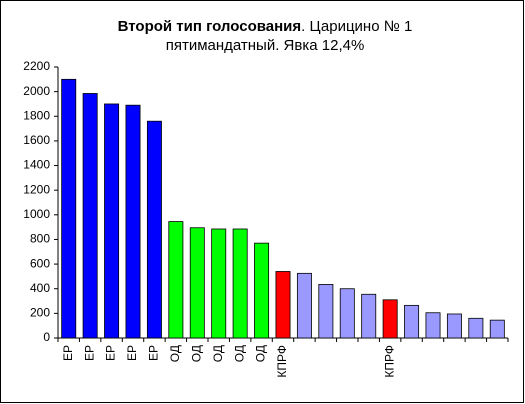  Describe the element at coordinates (36, 66) in the screenshot. I see `y-tick-label: 2200` at that location.